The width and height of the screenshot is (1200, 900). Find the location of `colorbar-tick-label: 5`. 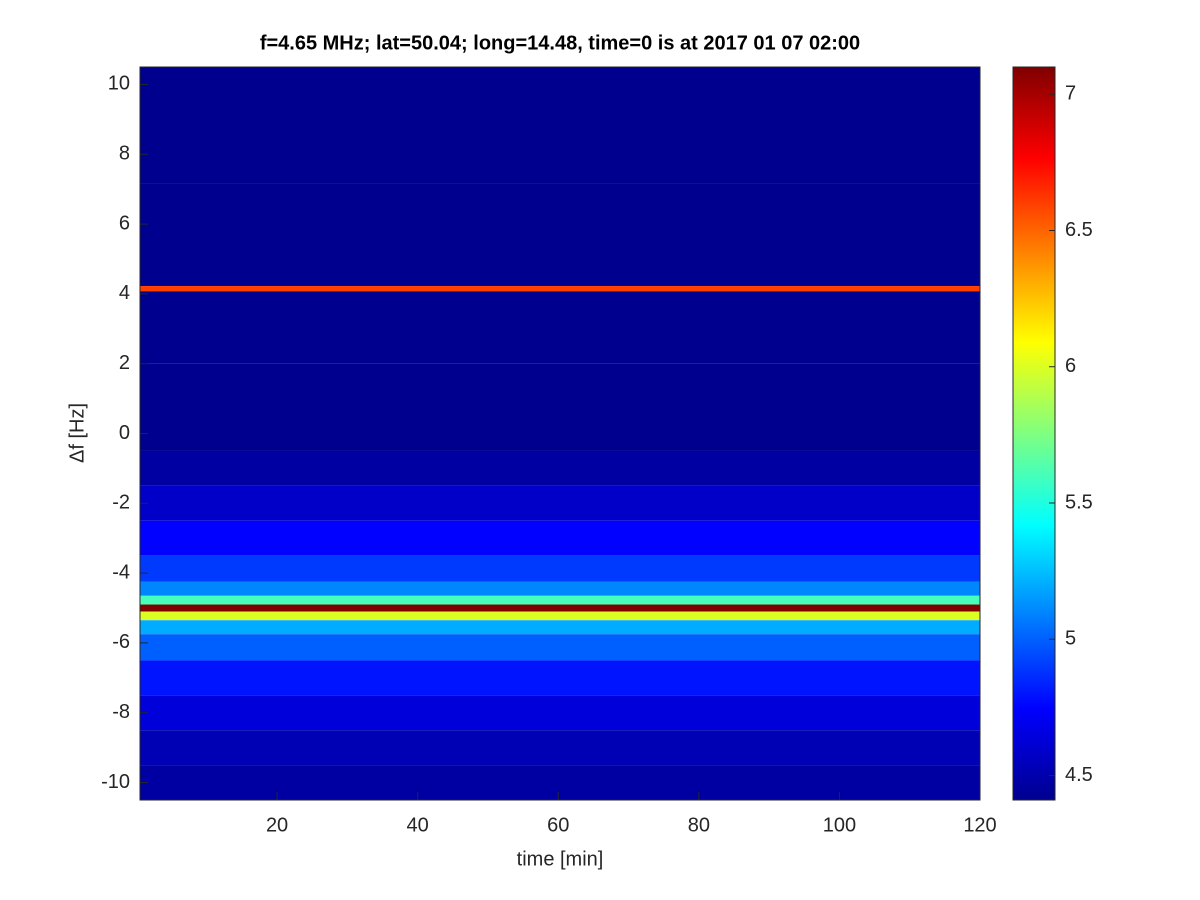

colorbar-tick-label: 5 is located at coordinates (1070, 639).